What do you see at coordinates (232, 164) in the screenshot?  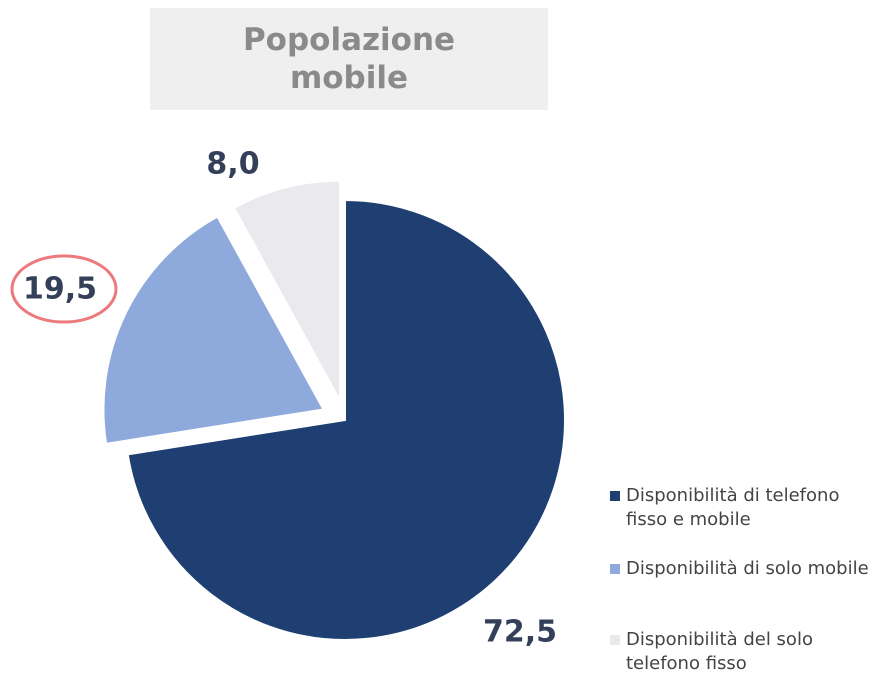 I see `value-label: 8,0` at bounding box center [232, 164].